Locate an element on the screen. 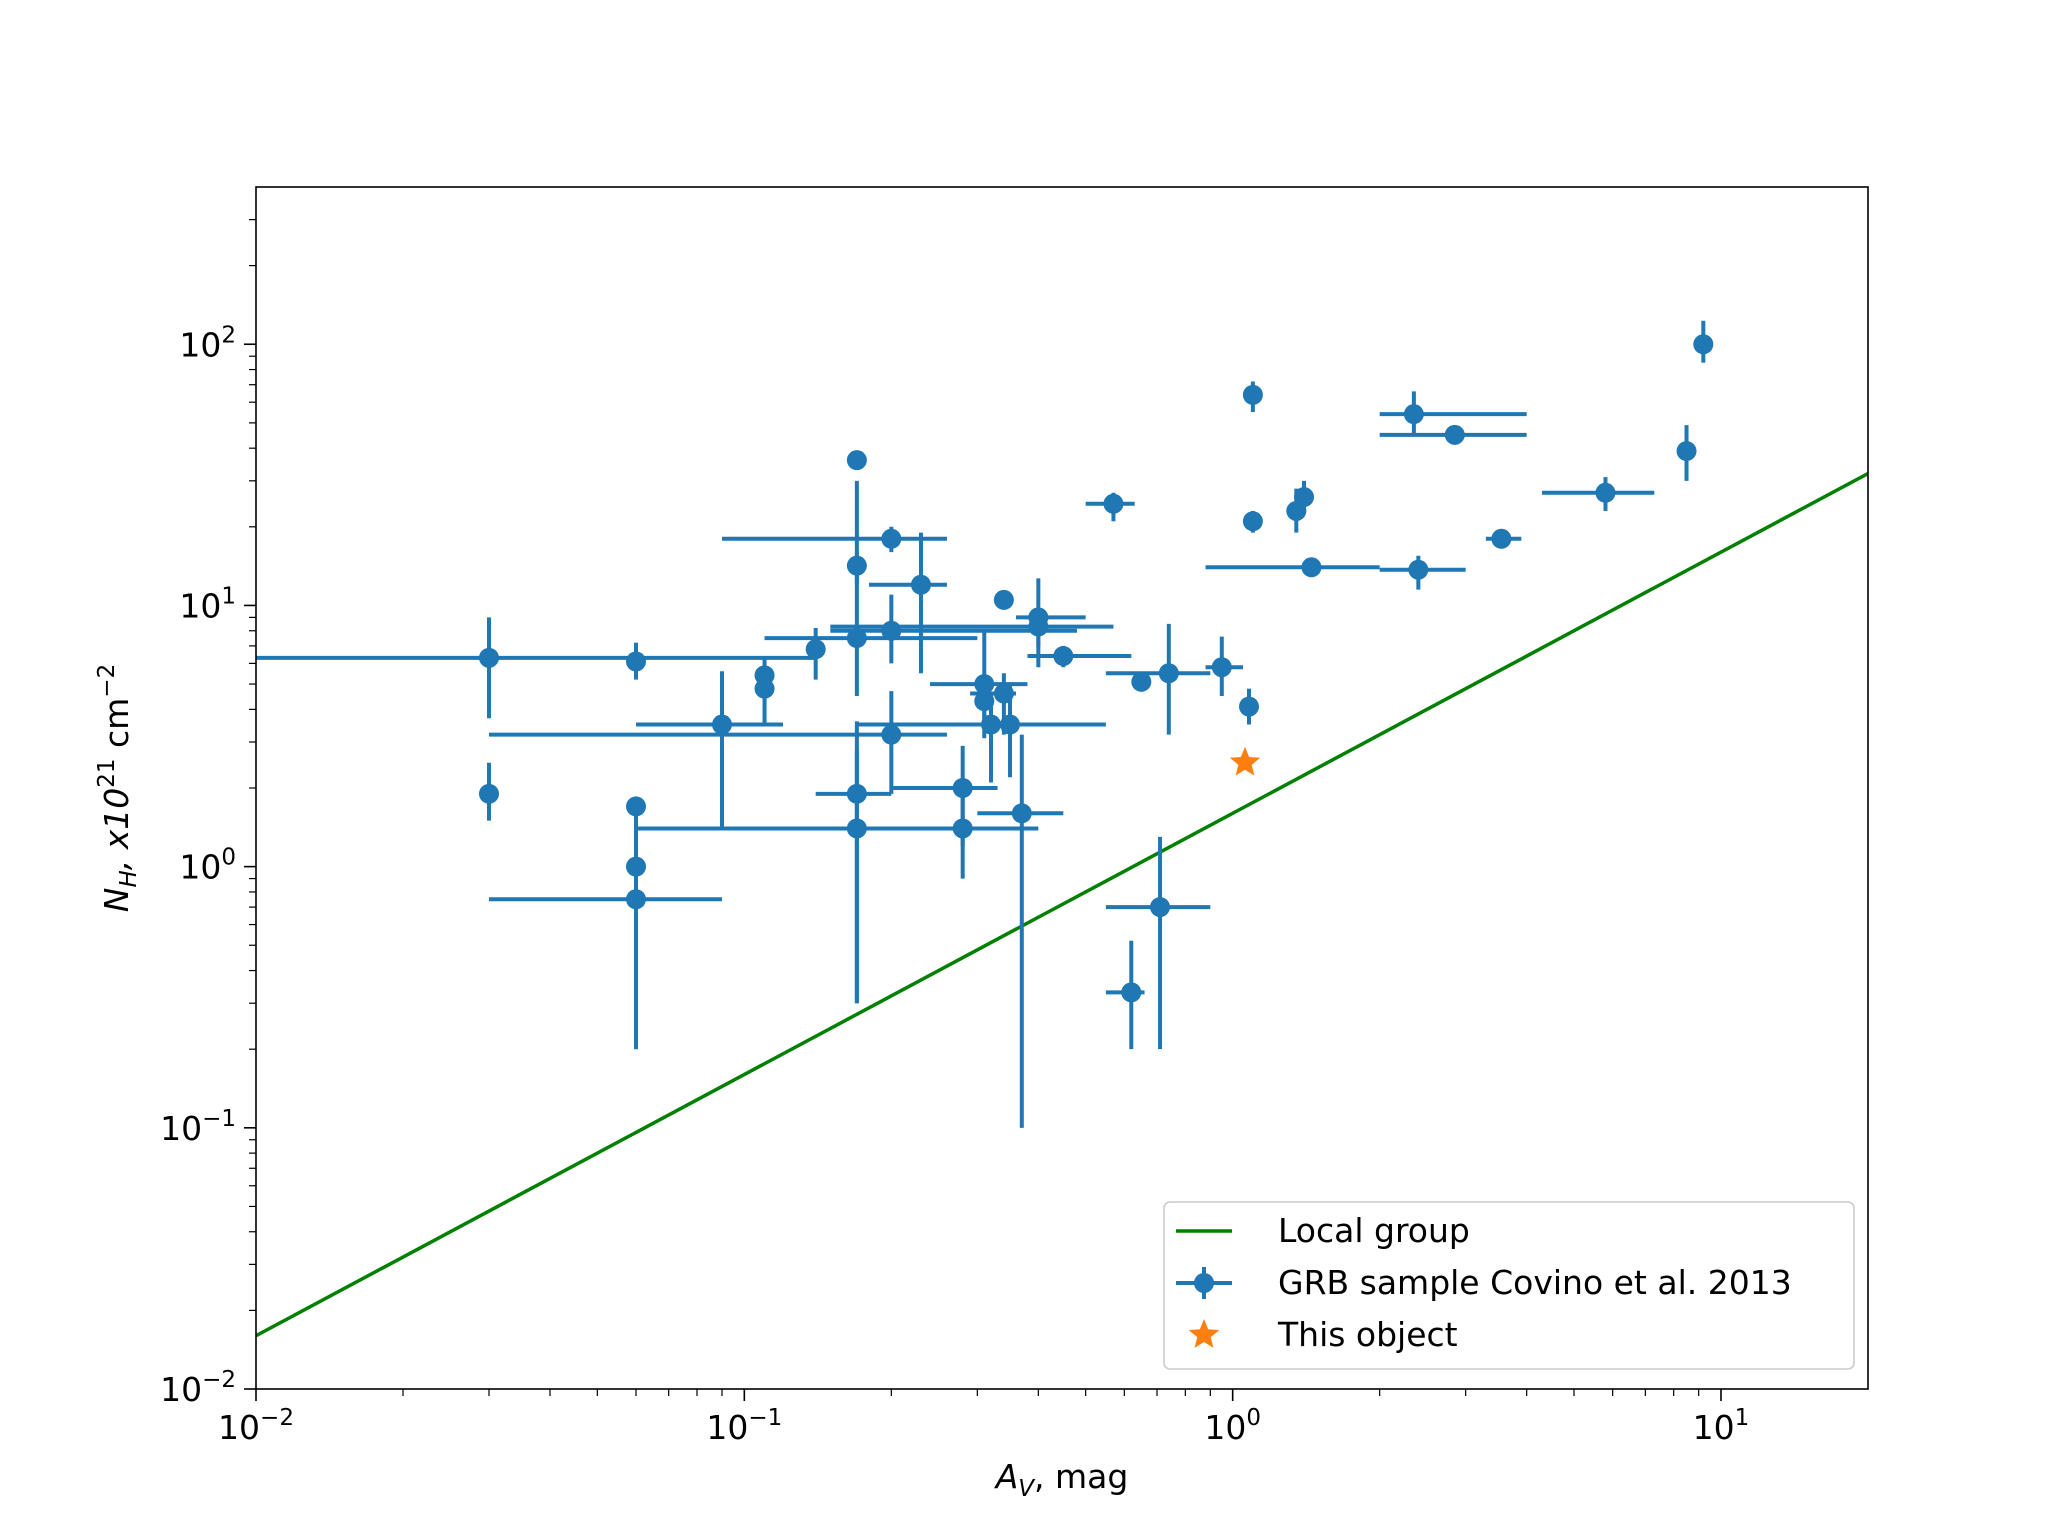  this-object-star is located at coordinates (1245, 761).